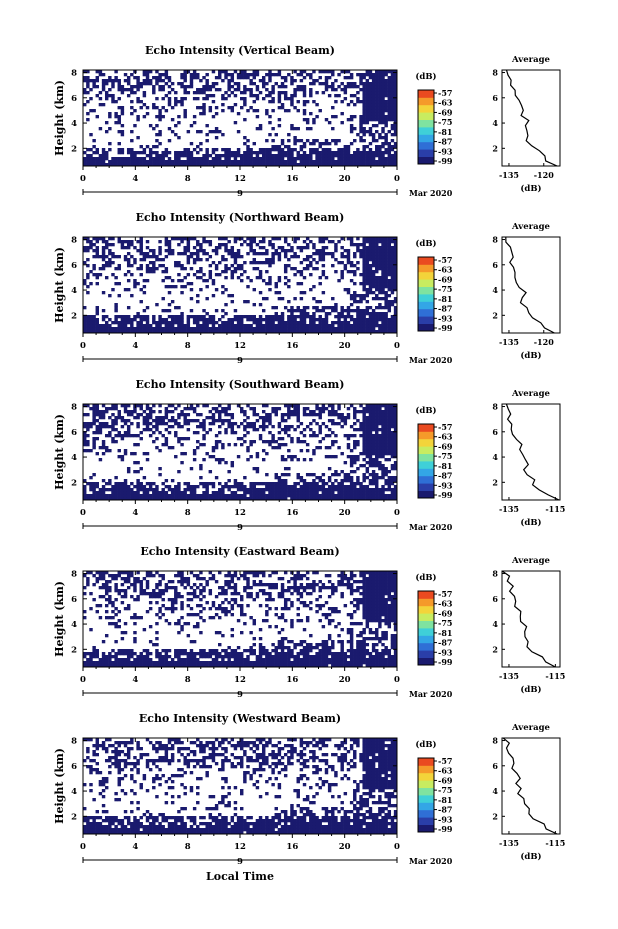 The height and width of the screenshot is (929, 618). What do you see at coordinates (240, 346) in the screenshot?
I see `x-tick-label: 12` at bounding box center [240, 346].